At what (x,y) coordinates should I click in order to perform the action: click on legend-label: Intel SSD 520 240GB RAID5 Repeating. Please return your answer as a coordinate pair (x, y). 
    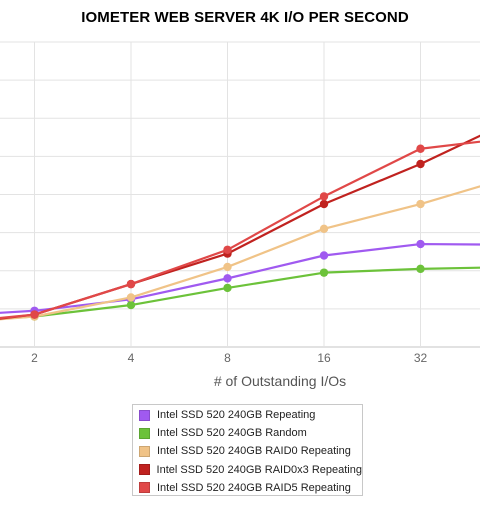
    Looking at the image, I should click on (254, 487).